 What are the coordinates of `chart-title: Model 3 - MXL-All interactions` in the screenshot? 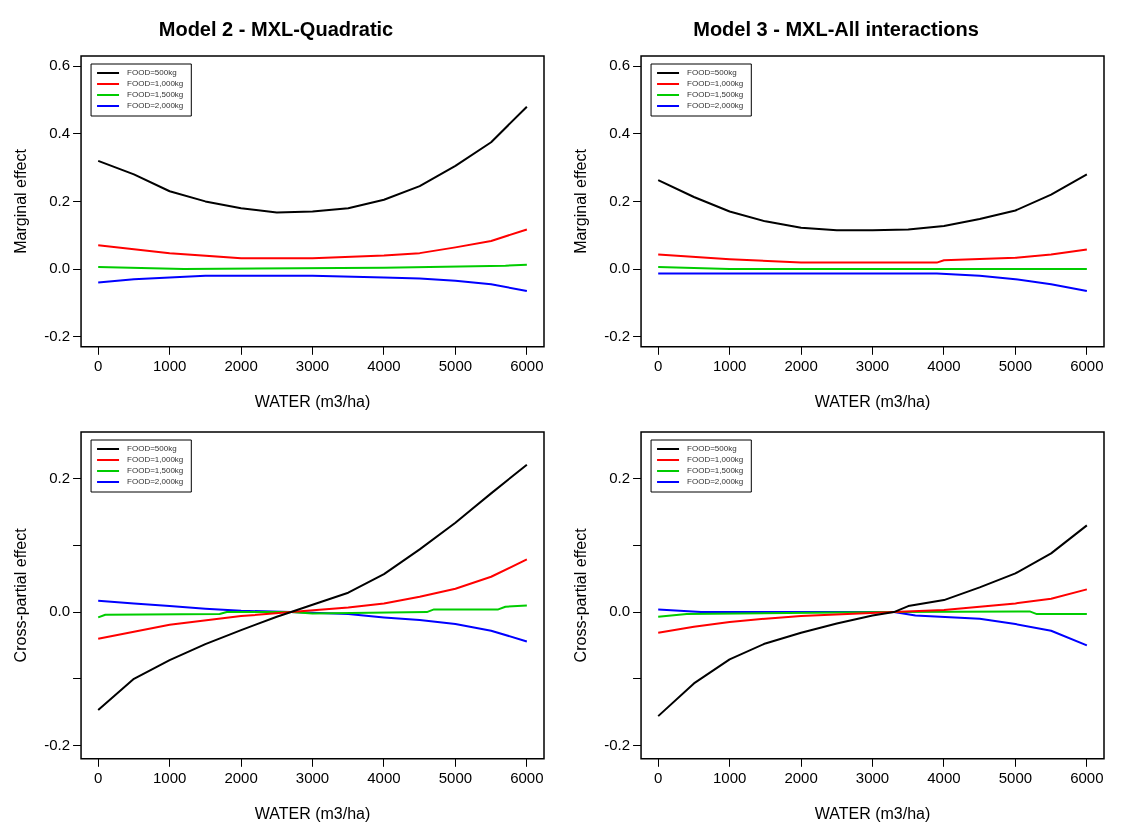 It's located at (836, 28).